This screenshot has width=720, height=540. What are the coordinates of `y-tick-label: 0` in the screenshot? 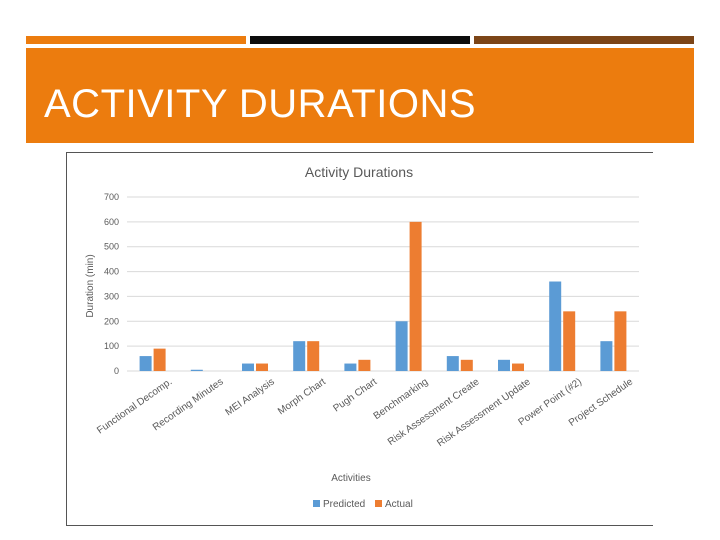 It's located at (116, 371).